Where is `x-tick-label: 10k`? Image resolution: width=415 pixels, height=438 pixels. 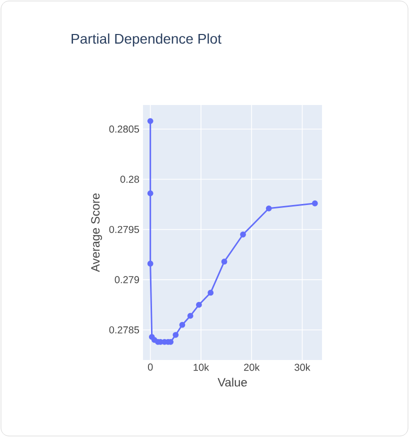
x-tick-label: 10k is located at coordinates (202, 367).